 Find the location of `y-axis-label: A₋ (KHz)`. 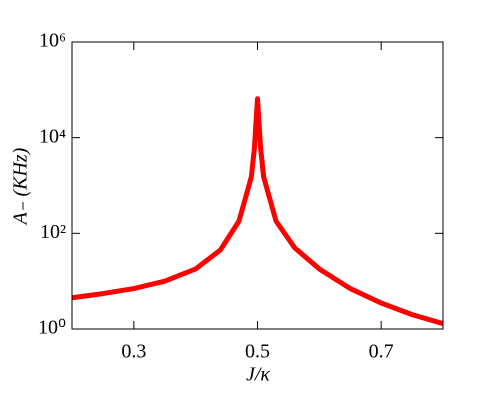

y-axis-label: A₋ (KHz) is located at coordinates (21, 186).